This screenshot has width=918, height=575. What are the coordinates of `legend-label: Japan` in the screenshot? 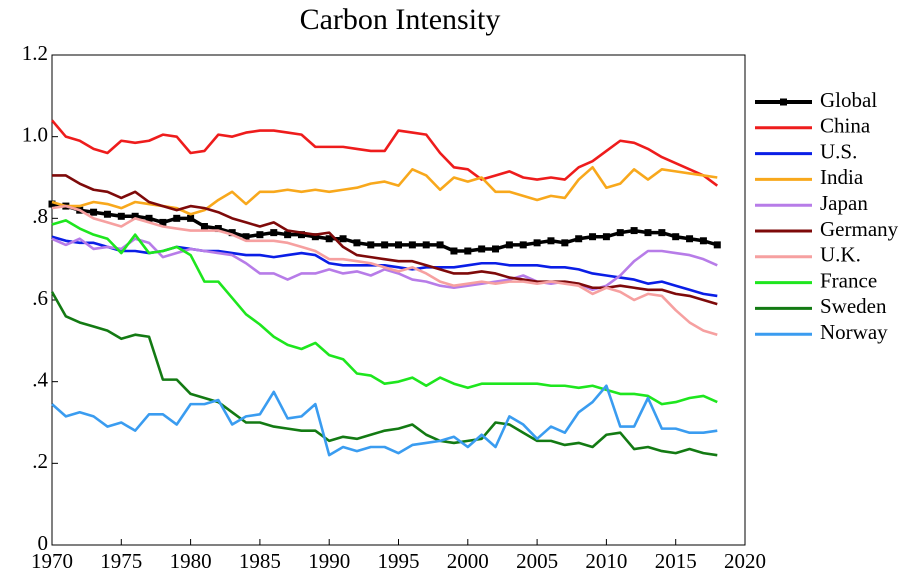 It's located at (844, 203).